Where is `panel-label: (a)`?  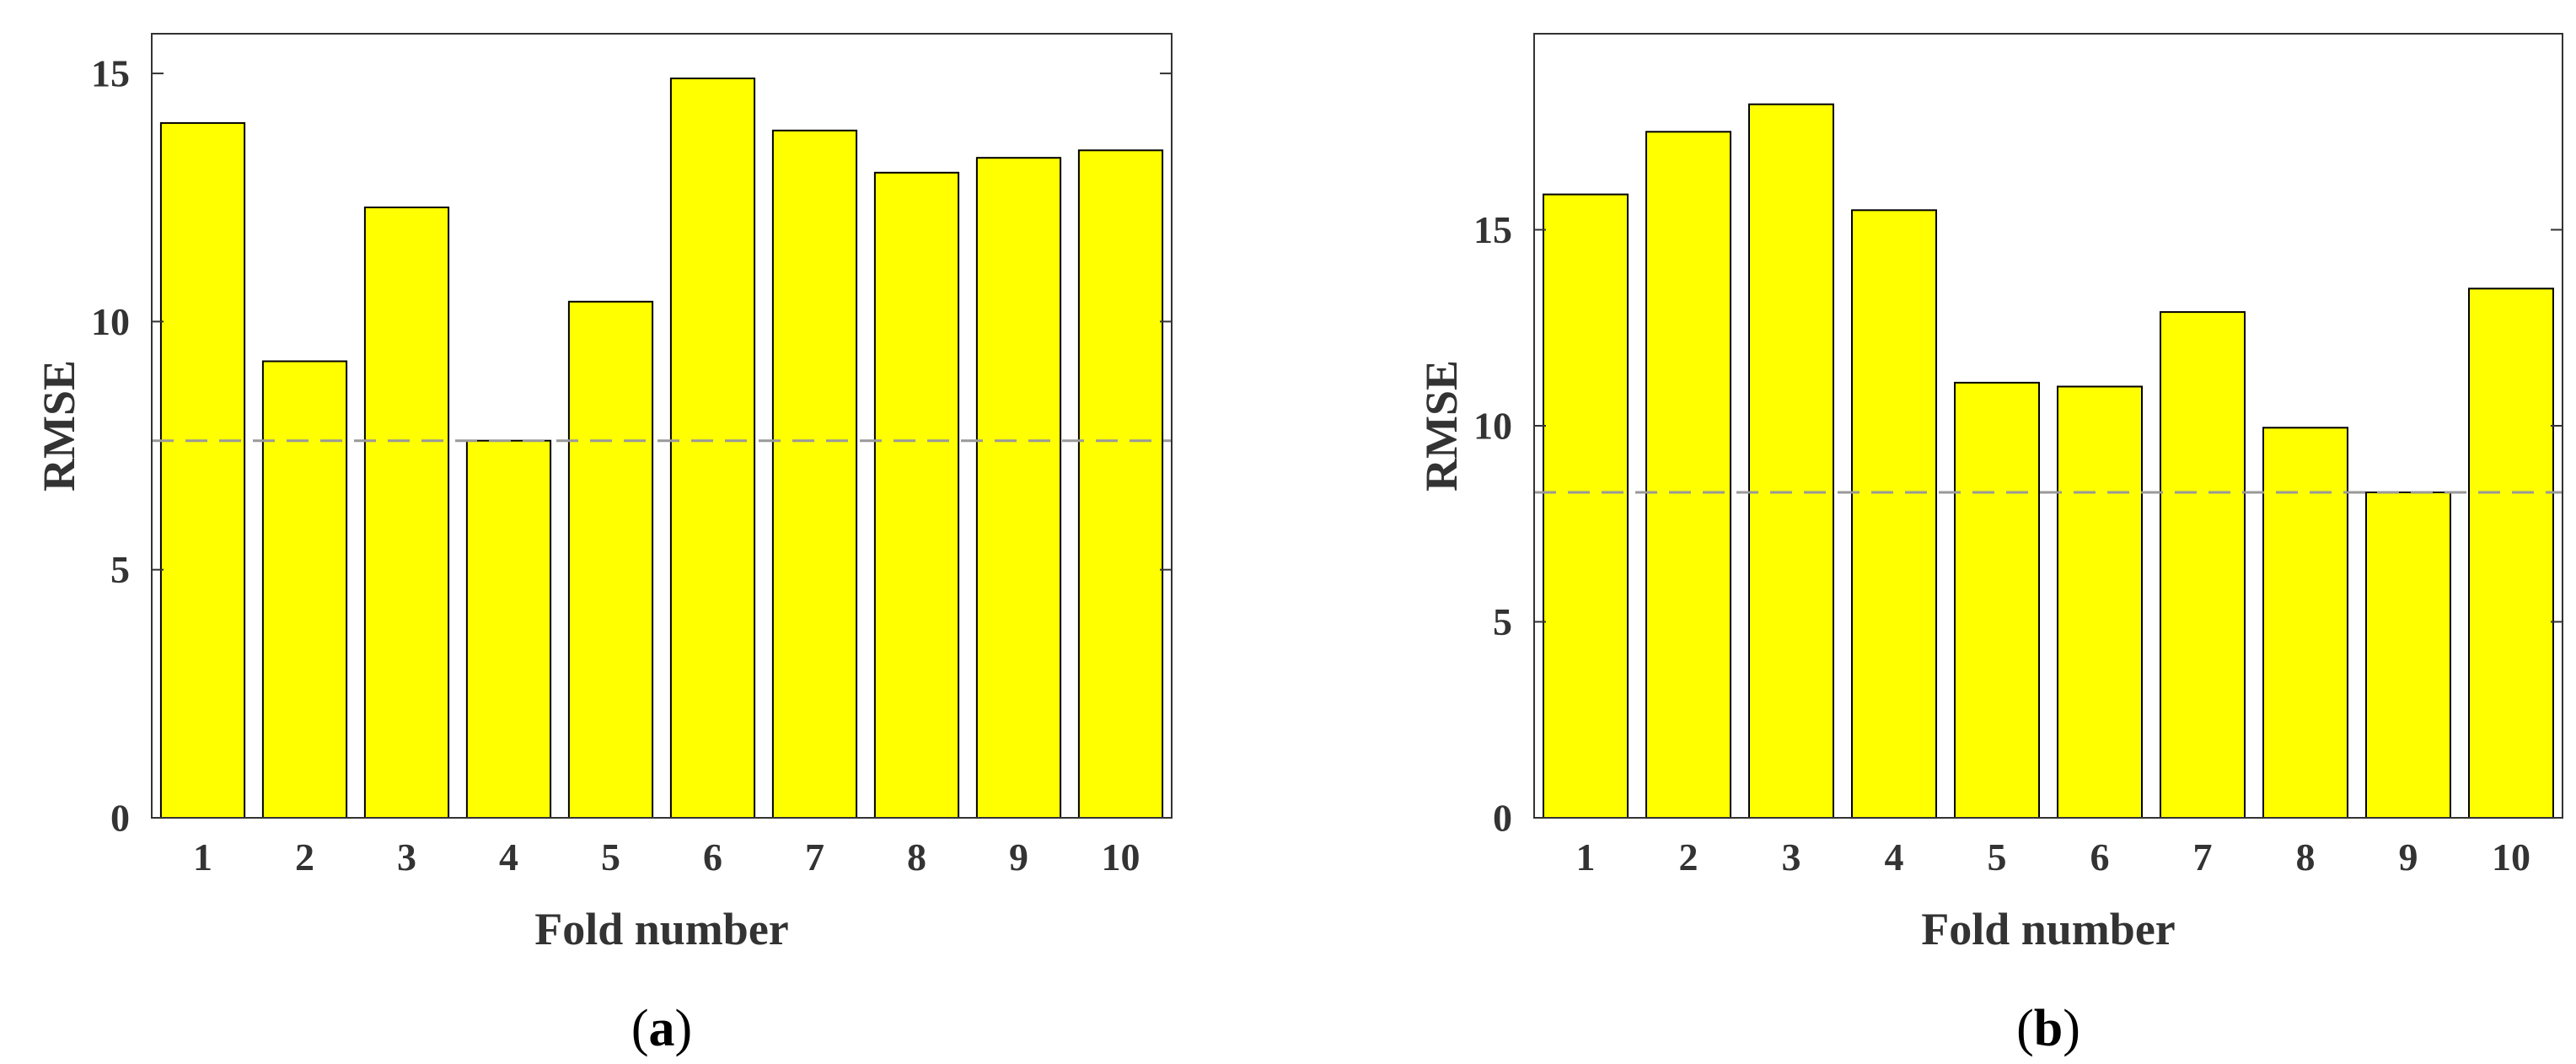 panel-label: (a) is located at coordinates (661, 1029).